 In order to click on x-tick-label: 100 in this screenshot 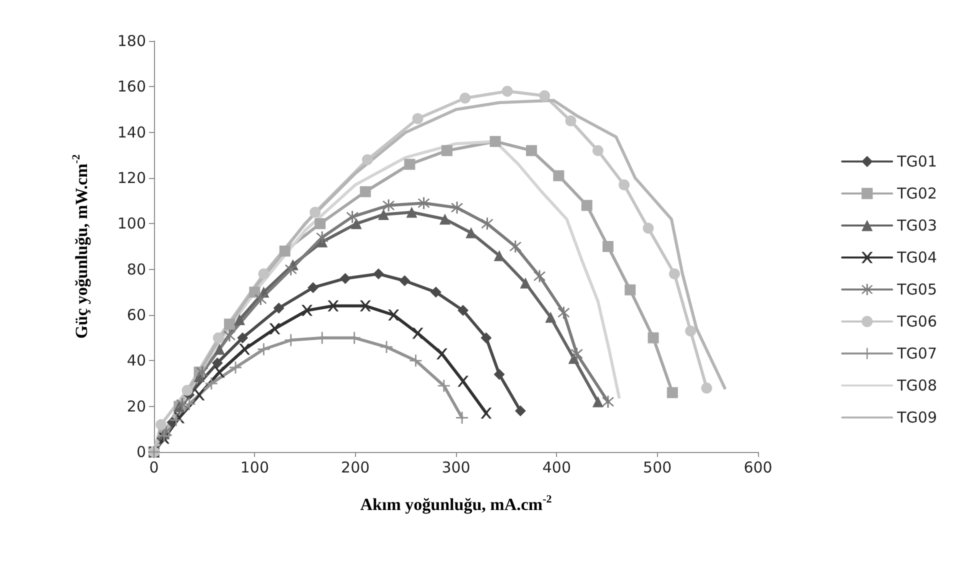, I will do `click(254, 467)`.